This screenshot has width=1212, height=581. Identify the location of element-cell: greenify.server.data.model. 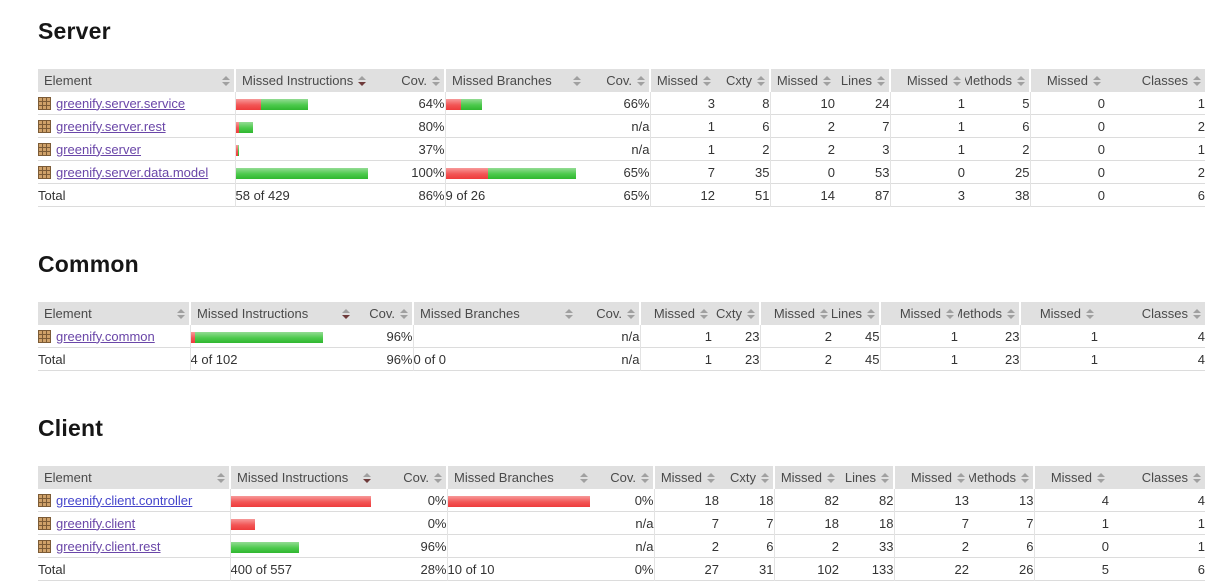
(136, 172).